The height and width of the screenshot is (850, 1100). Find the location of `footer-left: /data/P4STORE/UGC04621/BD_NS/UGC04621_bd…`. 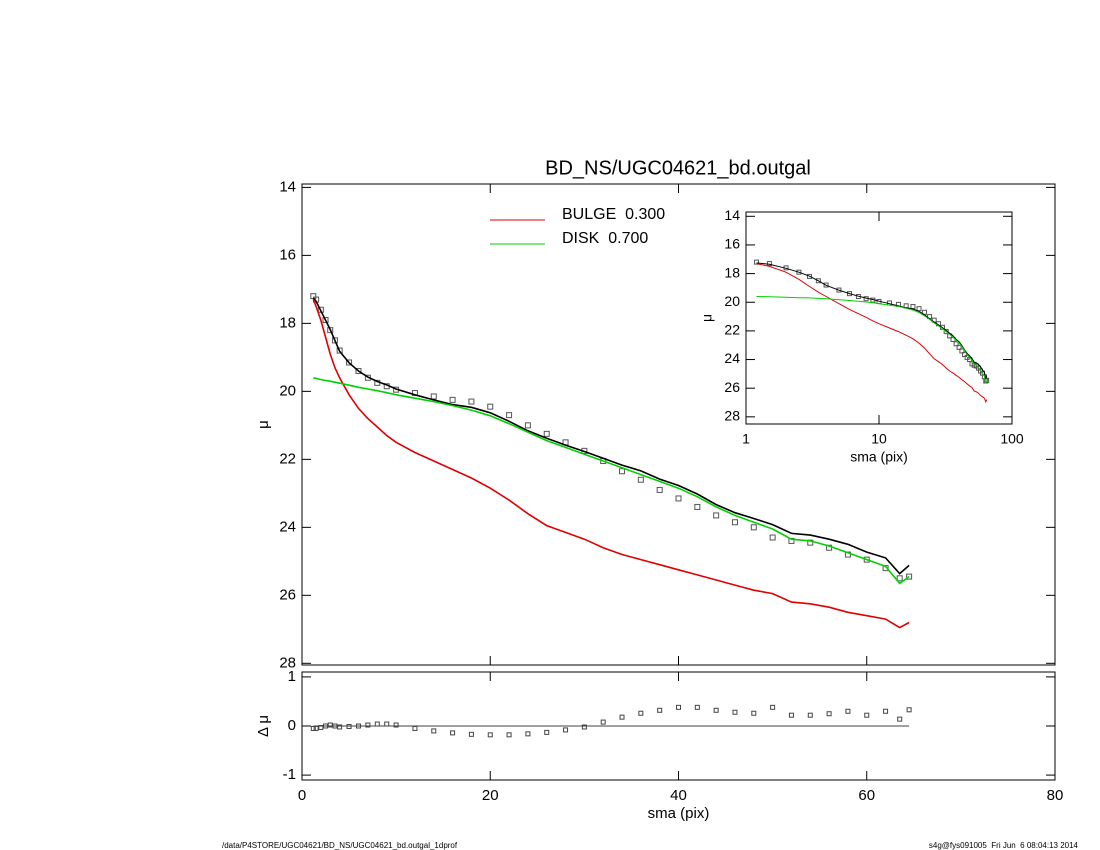

footer-left: /data/P4STORE/UGC04621/BD_NS/UGC04621_bd… is located at coordinates (340, 845).